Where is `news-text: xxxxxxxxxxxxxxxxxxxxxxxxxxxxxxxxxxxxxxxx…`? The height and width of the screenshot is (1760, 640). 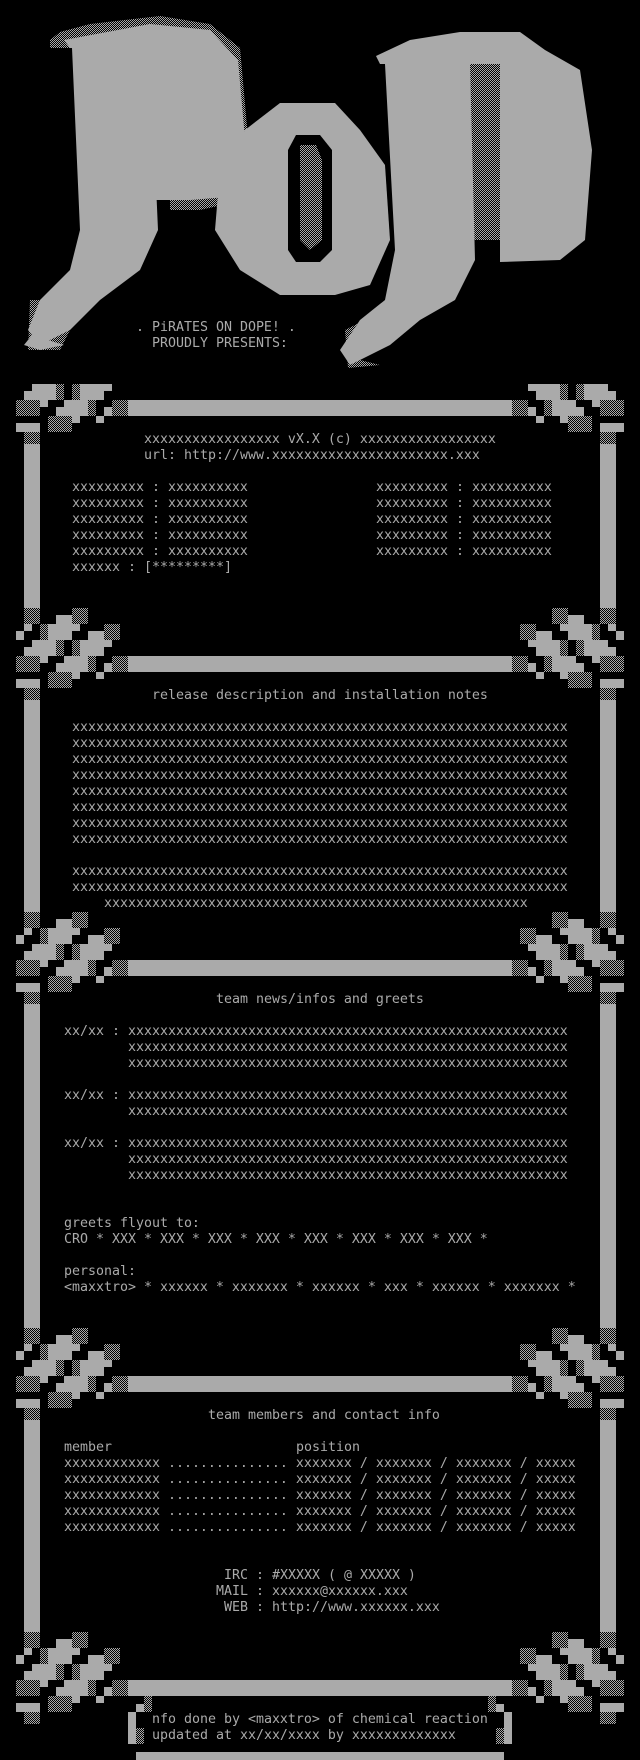
news-text: xxxxxxxxxxxxxxxxxxxxxxxxxxxxxxxxxxxxxxxx… is located at coordinates (348, 1103).